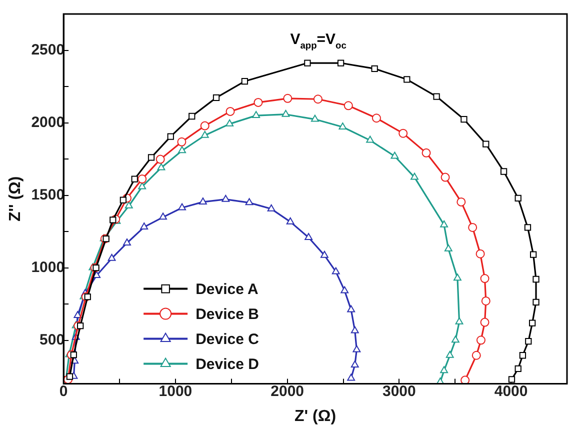 This screenshot has width=572, height=430. What do you see at coordinates (52, 339) in the screenshot?
I see `y-tick-label: 500` at bounding box center [52, 339].